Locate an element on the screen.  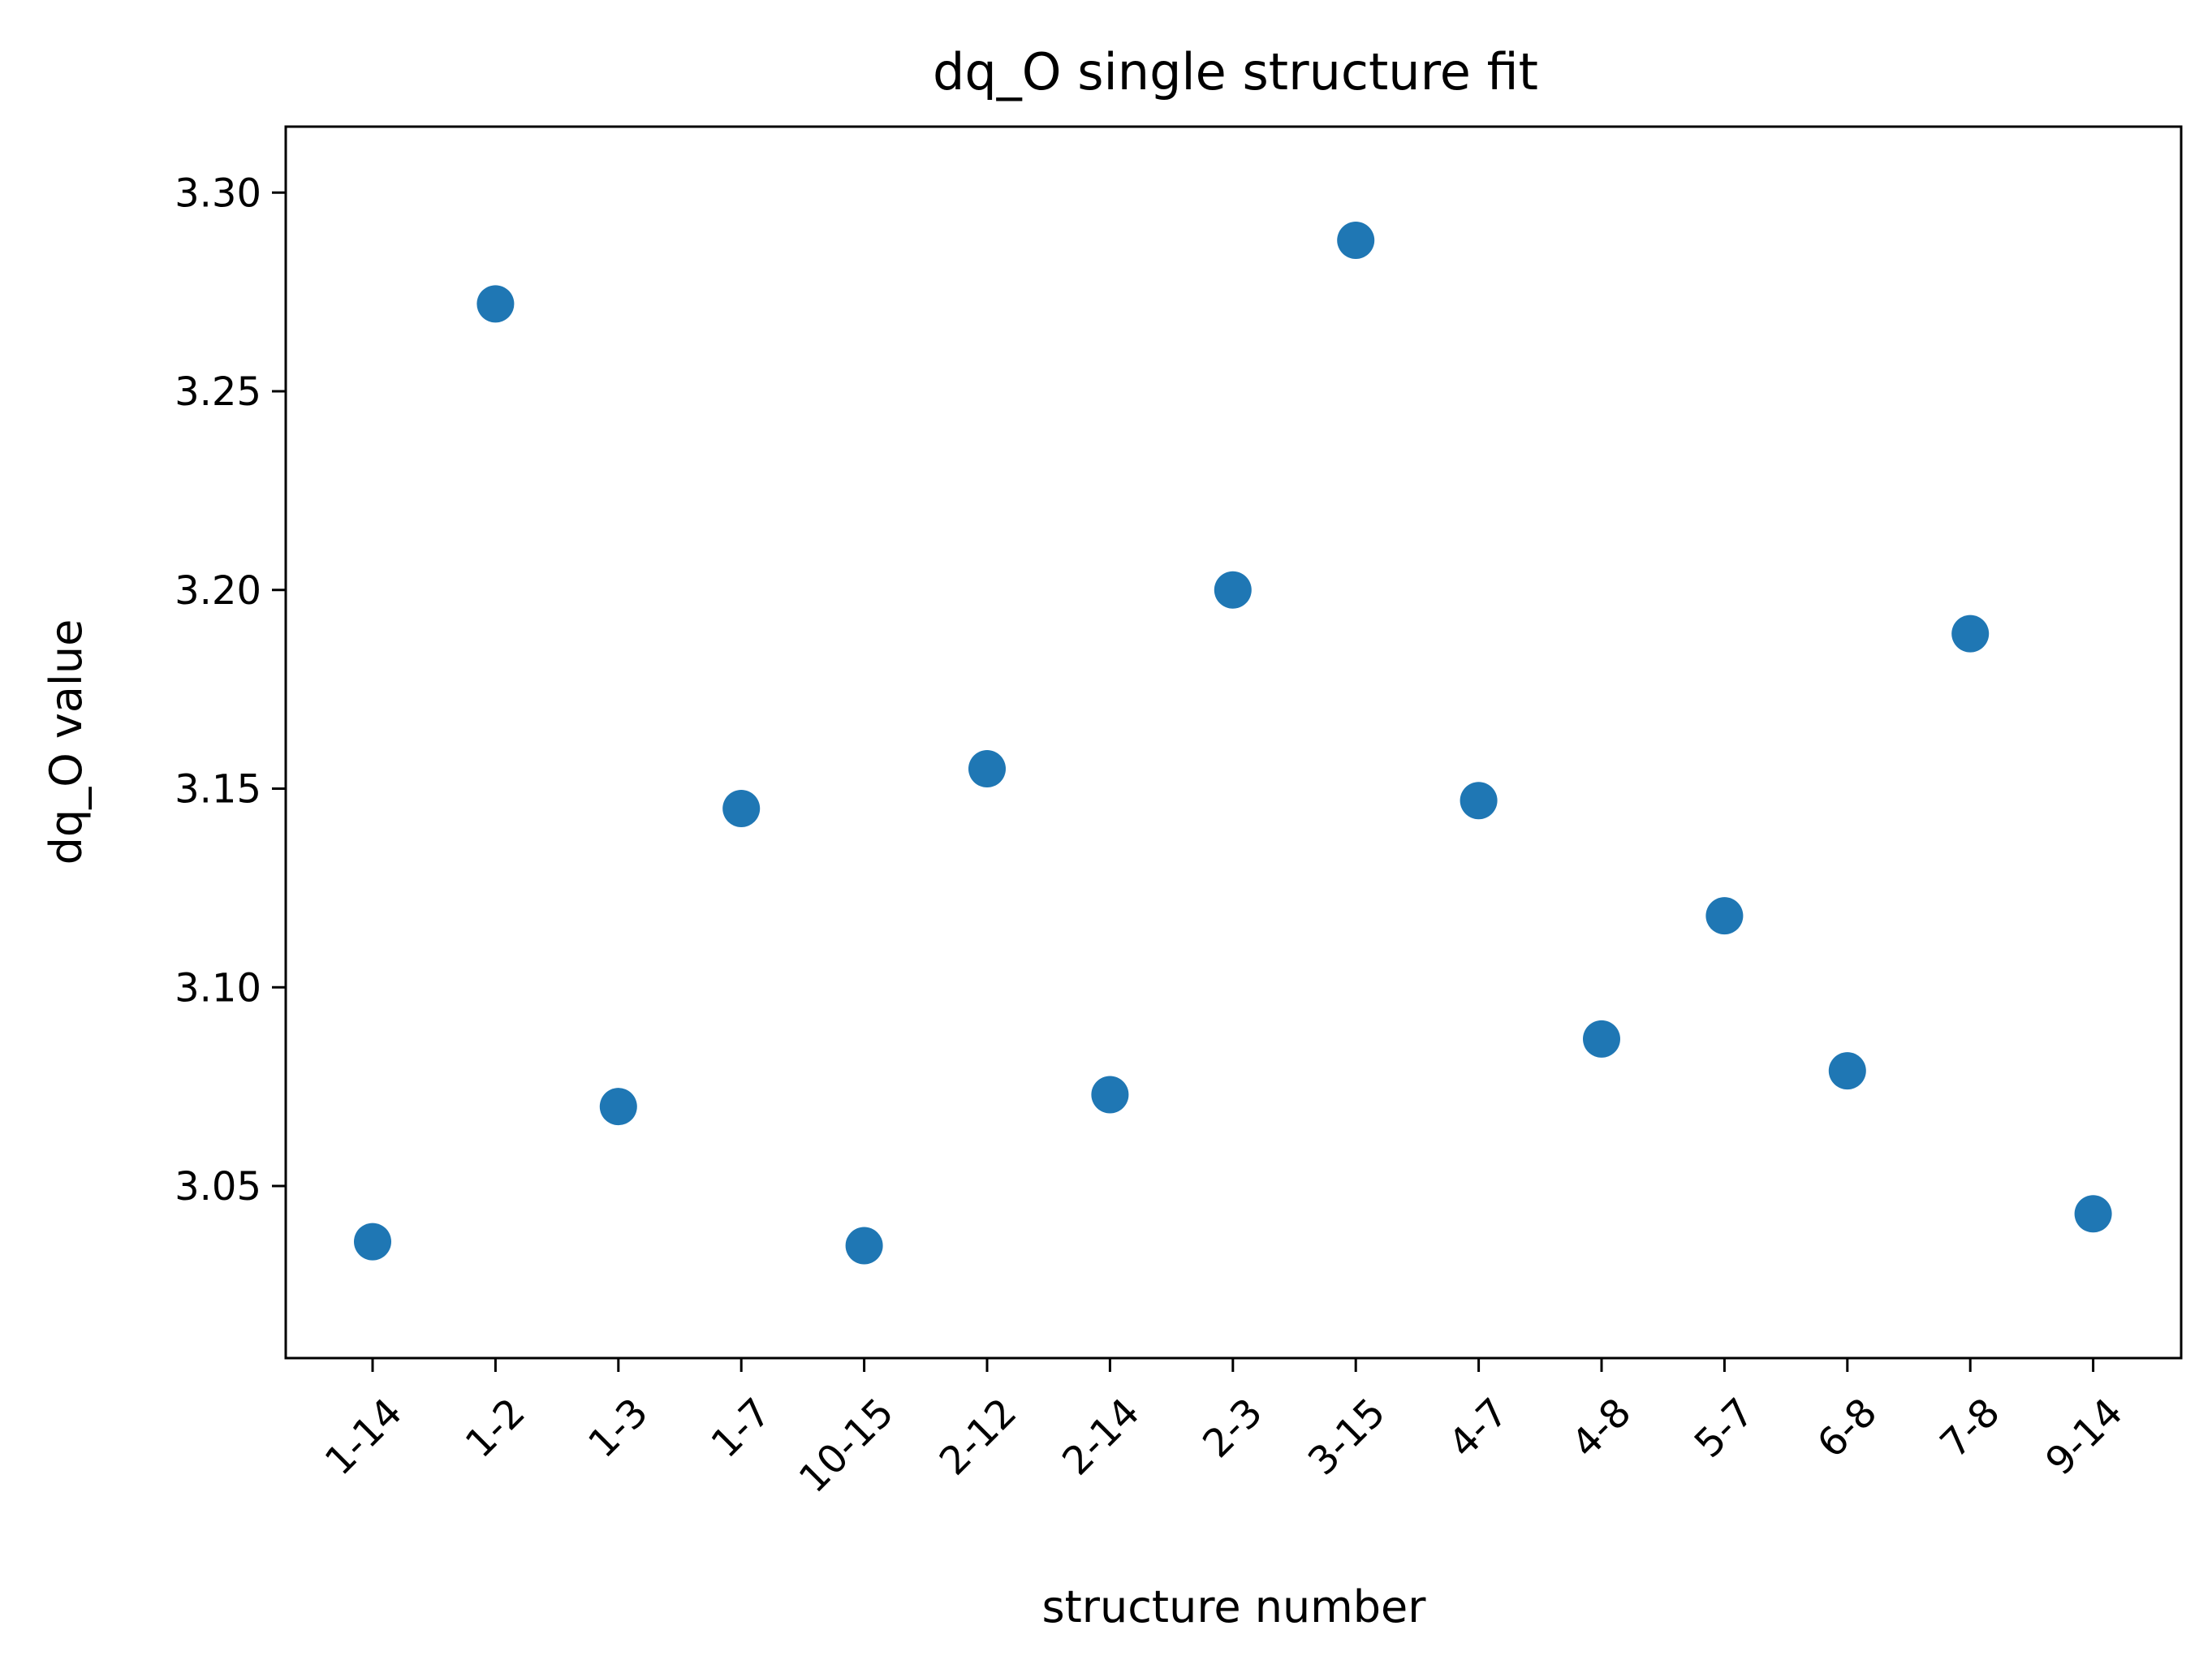
y-tick-label: 3.05 is located at coordinates (218, 1187).